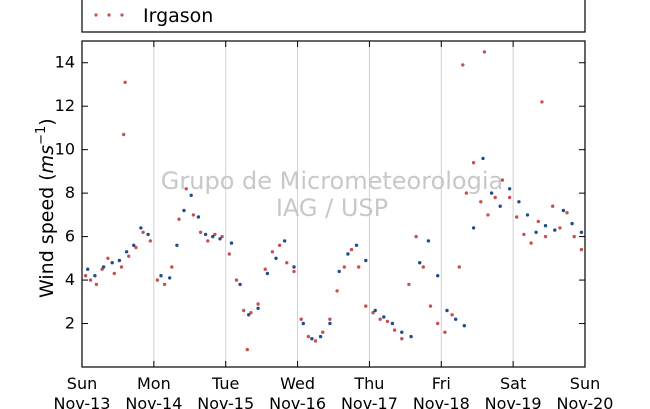  What do you see at coordinates (513, 383) in the screenshot?
I see `x-tick-label-day: Sat` at bounding box center [513, 383].